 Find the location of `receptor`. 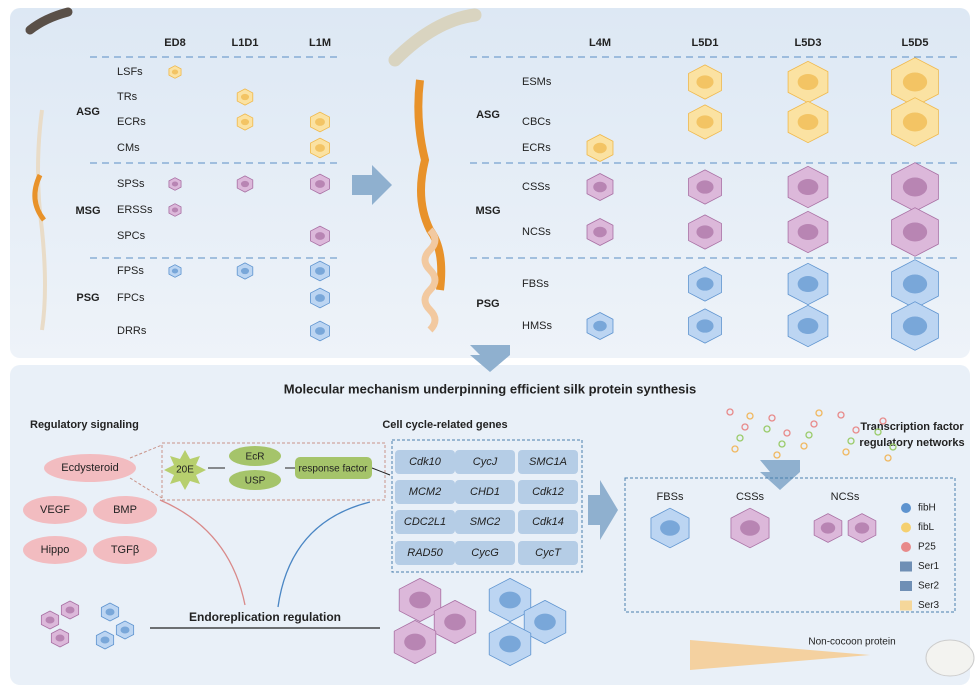

receptor is located at coordinates (255, 480).